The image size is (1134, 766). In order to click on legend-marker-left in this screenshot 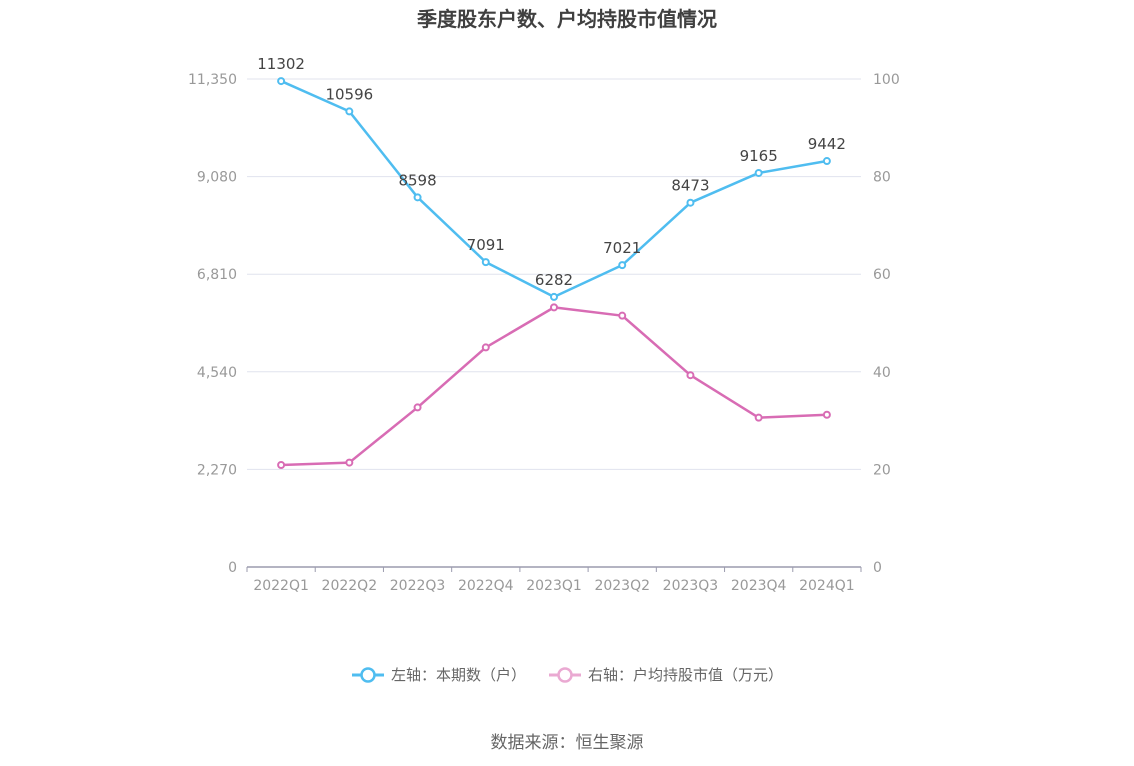, I will do `click(367, 674)`.